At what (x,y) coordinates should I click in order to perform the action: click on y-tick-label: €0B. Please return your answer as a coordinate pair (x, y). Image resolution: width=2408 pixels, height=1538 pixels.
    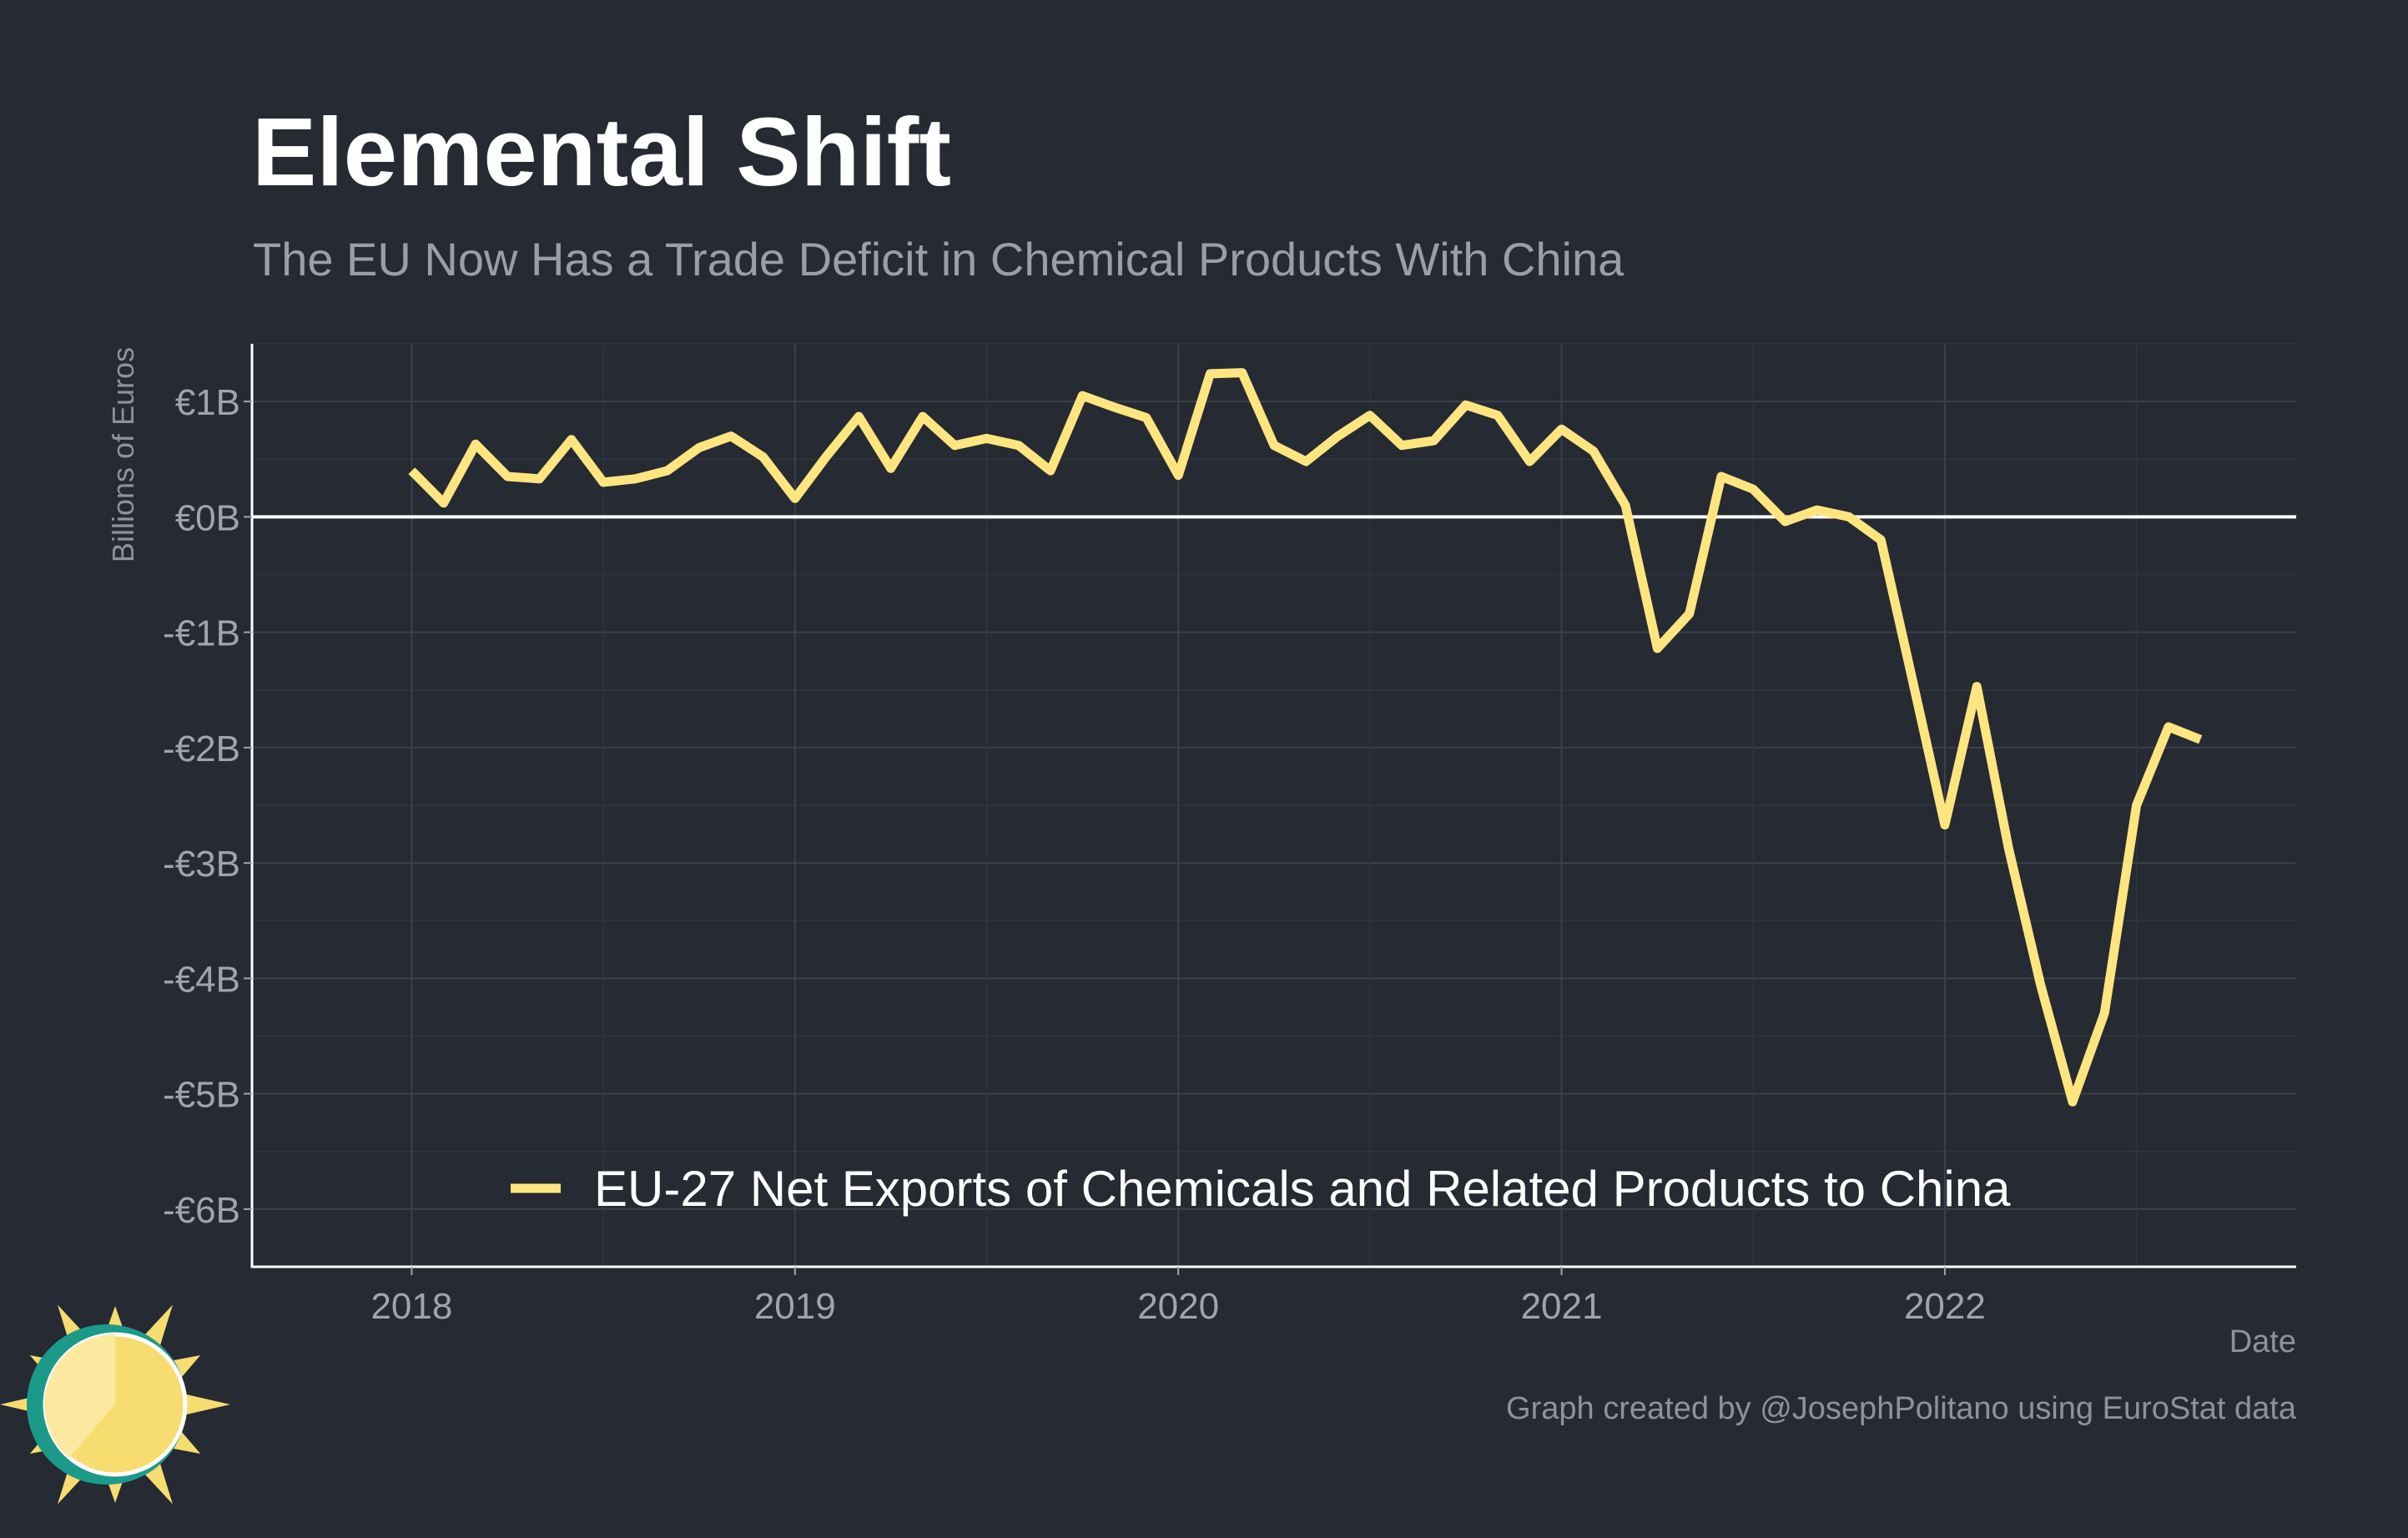
    Looking at the image, I should click on (207, 517).